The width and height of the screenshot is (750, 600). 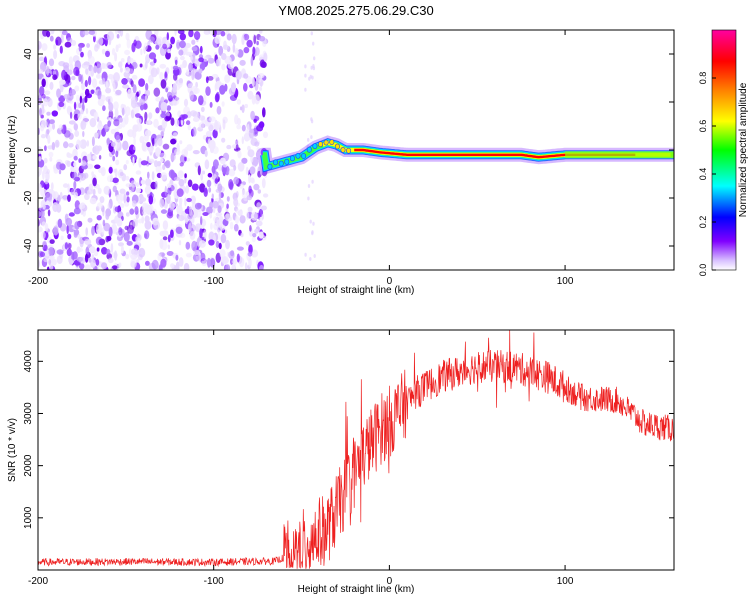 What do you see at coordinates (12, 450) in the screenshot?
I see `snr-y-label: SNR (10 * v/v)` at bounding box center [12, 450].